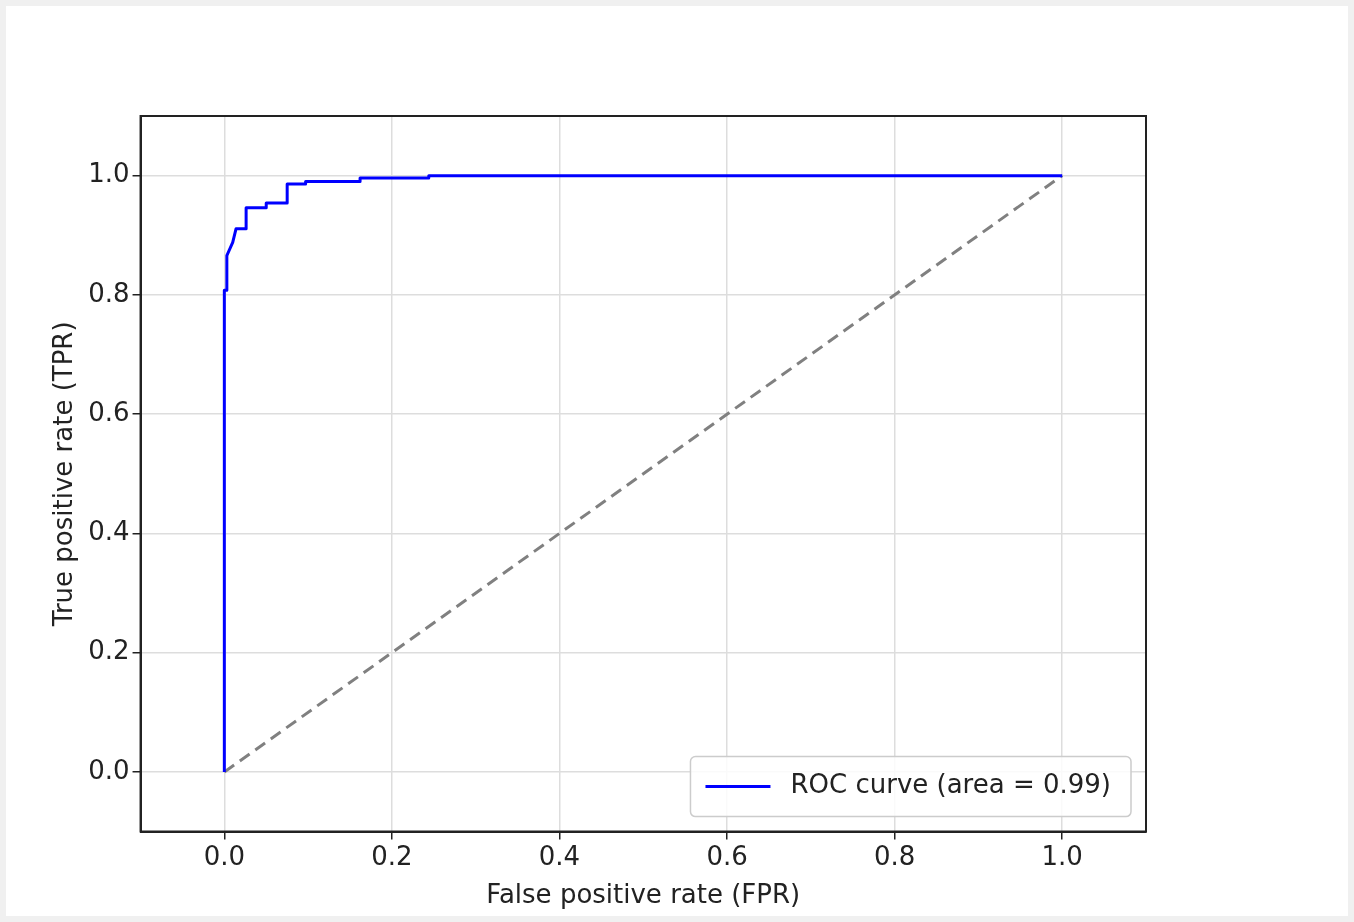 The width and height of the screenshot is (1354, 922). Describe the element at coordinates (727, 855) in the screenshot. I see `x-tick-label: 0.6` at that location.